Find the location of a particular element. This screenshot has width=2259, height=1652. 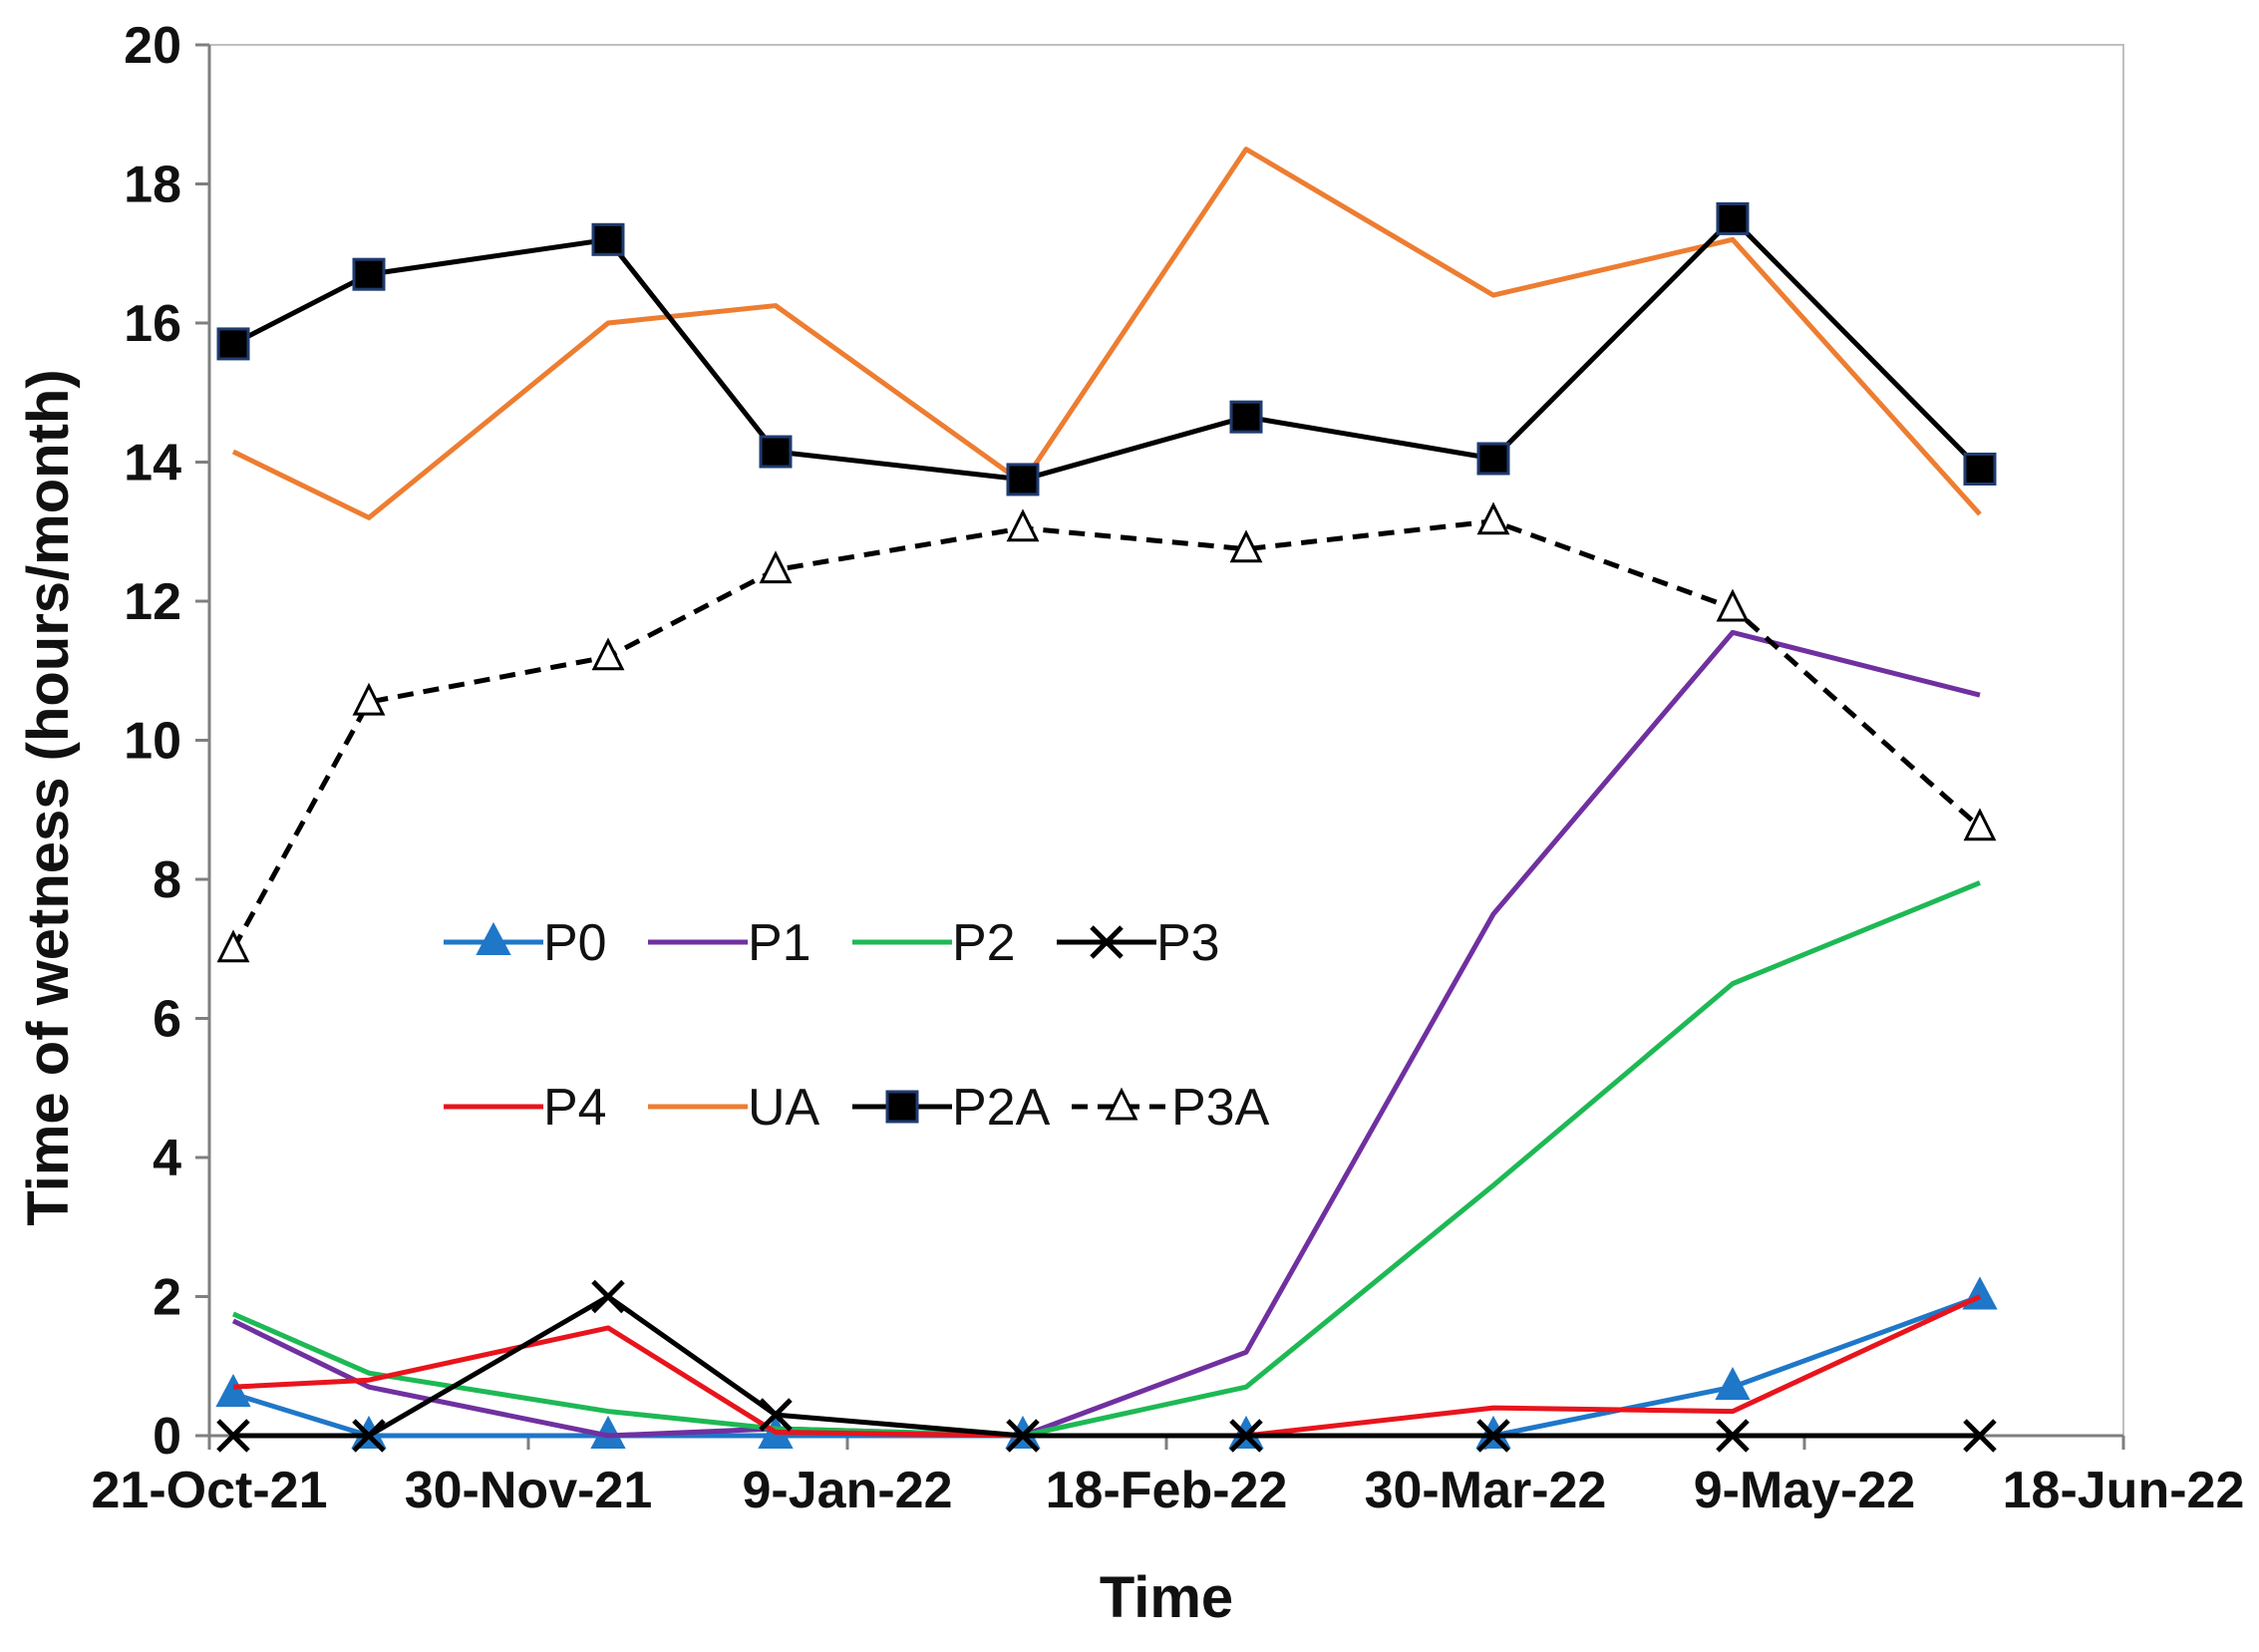

y-tick-label: 8 is located at coordinates (167, 880).